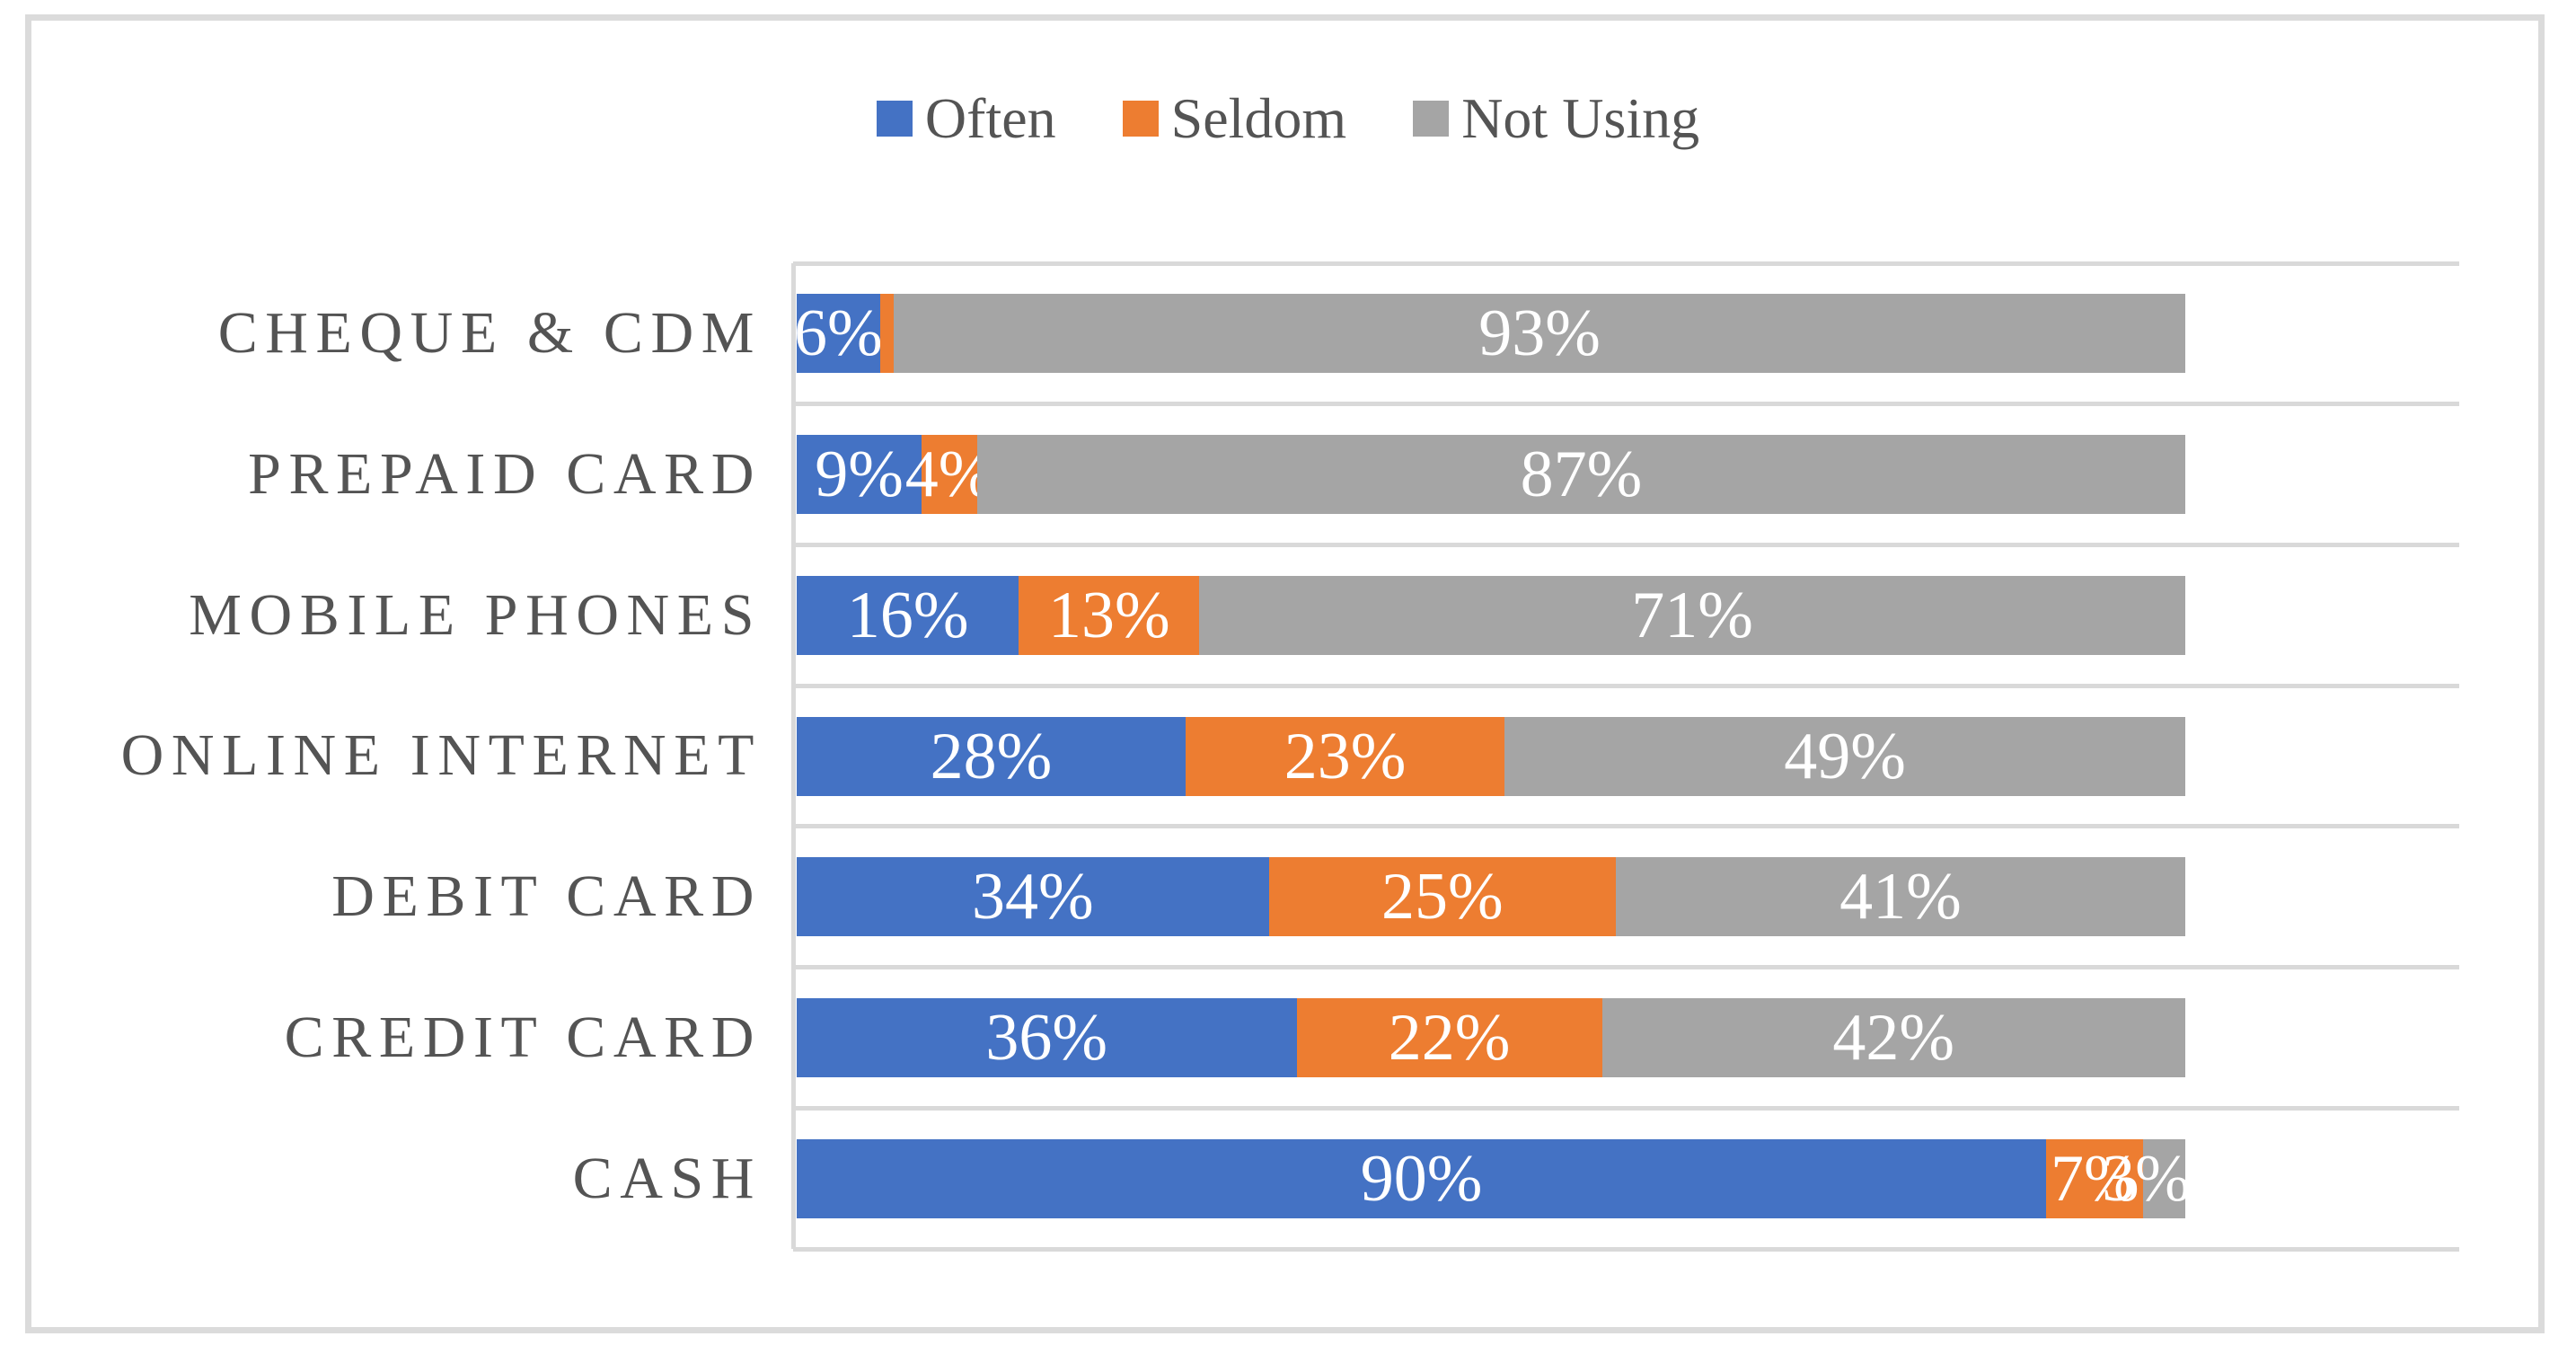  I want to click on bar-segment: 90%, so click(1422, 1178).